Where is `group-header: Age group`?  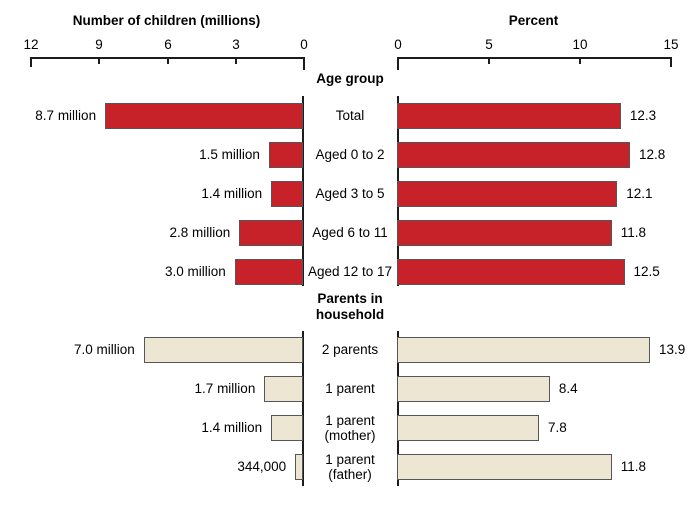 group-header: Age group is located at coordinates (350, 78).